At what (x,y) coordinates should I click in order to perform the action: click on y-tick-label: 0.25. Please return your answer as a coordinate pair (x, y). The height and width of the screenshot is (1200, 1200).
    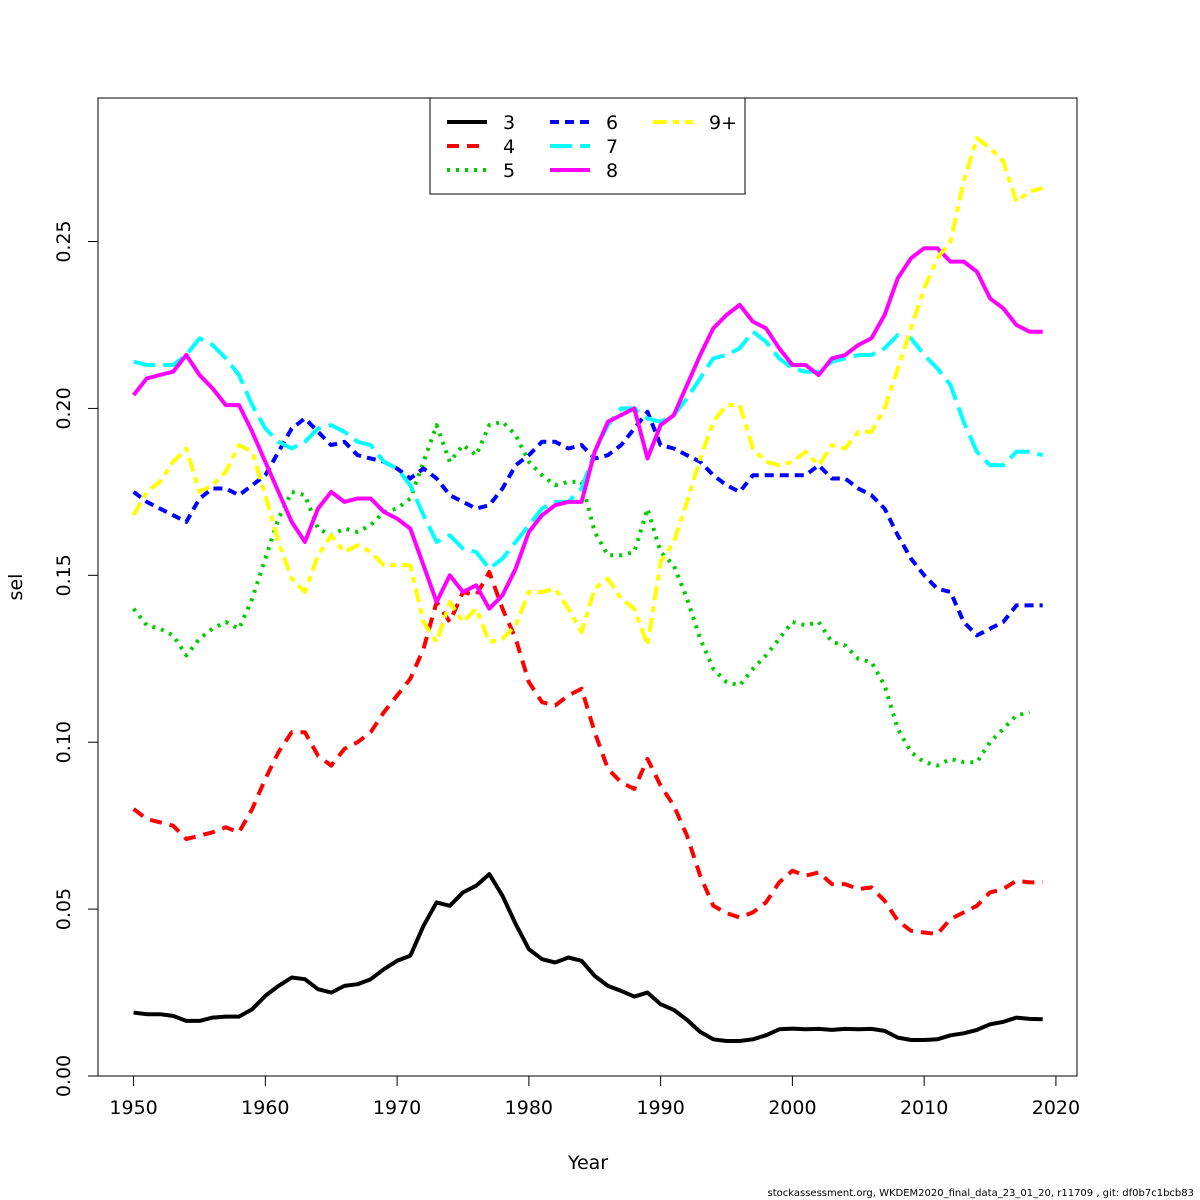
    Looking at the image, I should click on (64, 241).